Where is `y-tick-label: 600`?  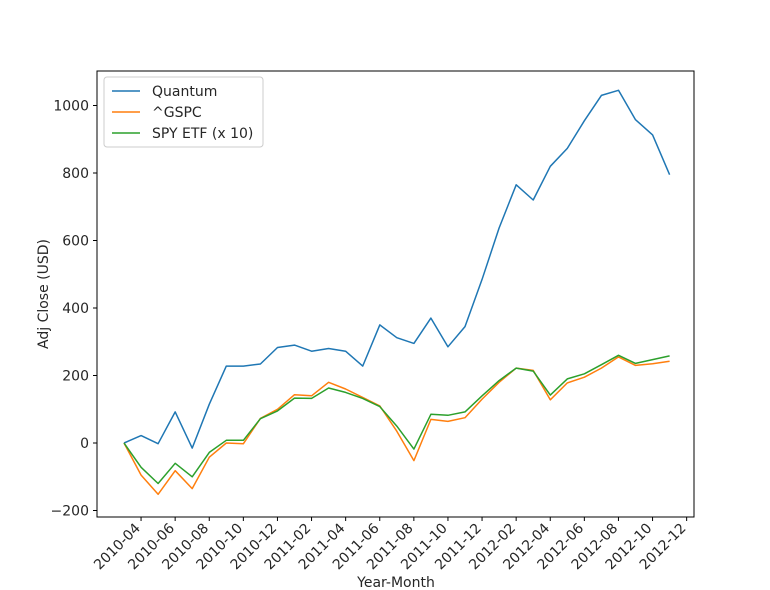 y-tick-label: 600 is located at coordinates (75, 242).